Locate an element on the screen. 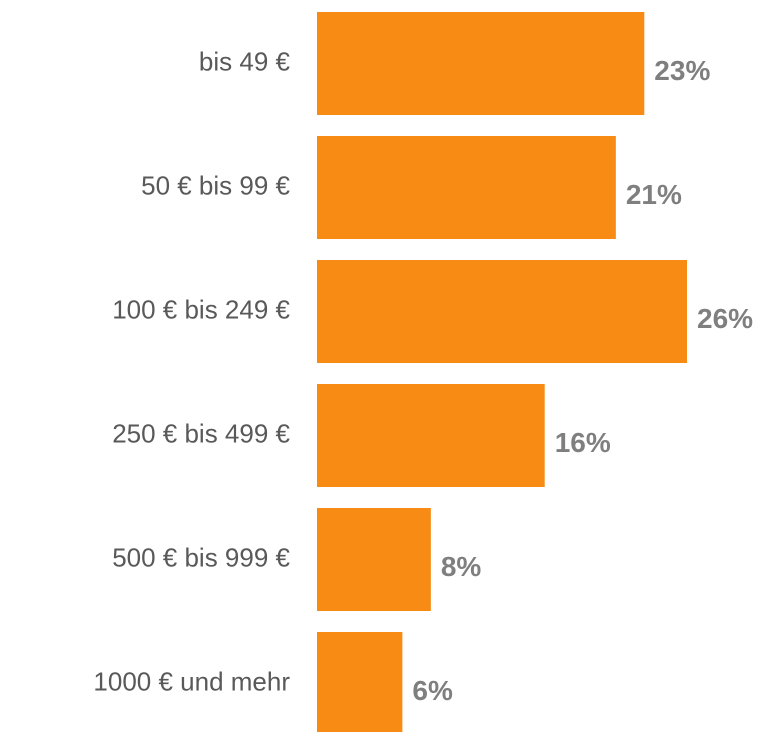  category-label: 50 € bis 99 € is located at coordinates (215, 185).